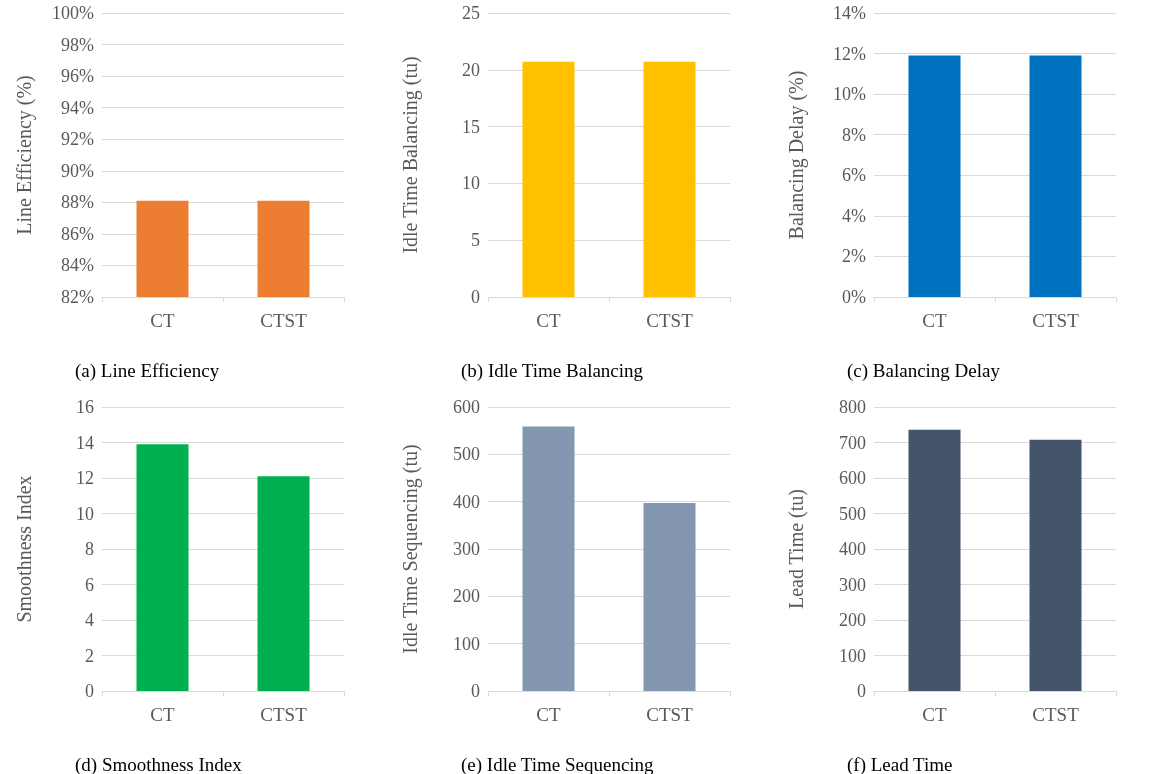  I want to click on y-tick-label: 0%, so click(854, 297).